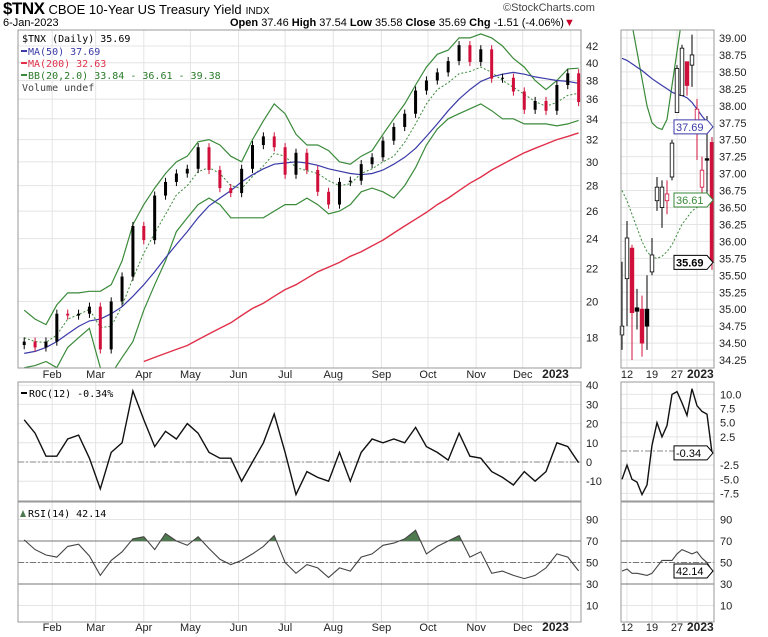 The width and height of the screenshot is (768, 637). I want to click on zoom-price-y-tick-label: 37.00, so click(733, 175).